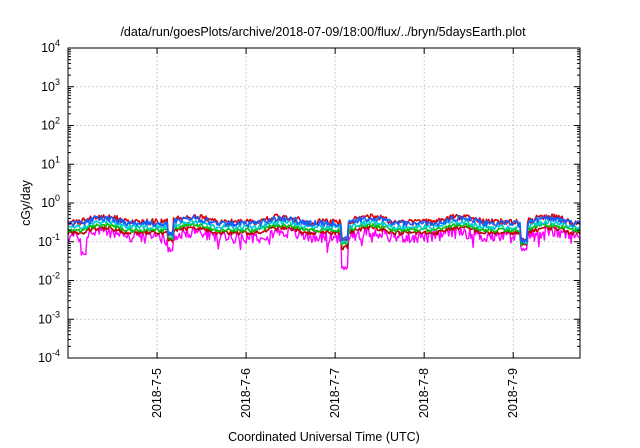 The width and height of the screenshot is (640, 448). I want to click on x-tick-label: 2018-7-9, so click(513, 393).